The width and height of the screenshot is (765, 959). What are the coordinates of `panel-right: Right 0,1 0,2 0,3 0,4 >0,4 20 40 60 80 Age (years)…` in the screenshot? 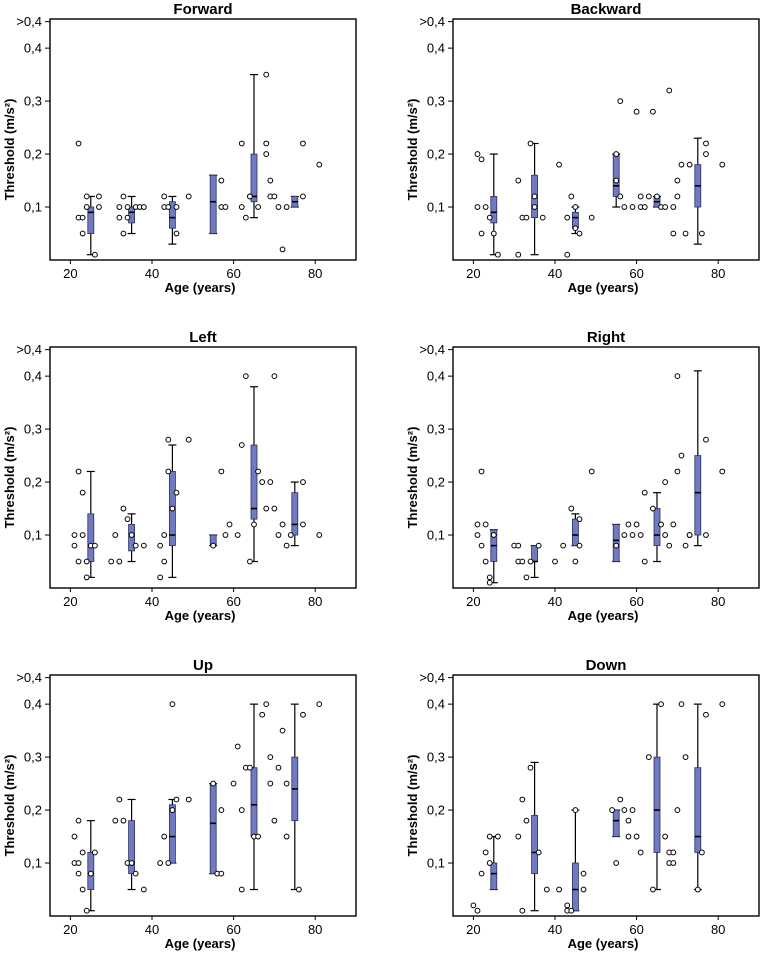 It's located at (582, 476).